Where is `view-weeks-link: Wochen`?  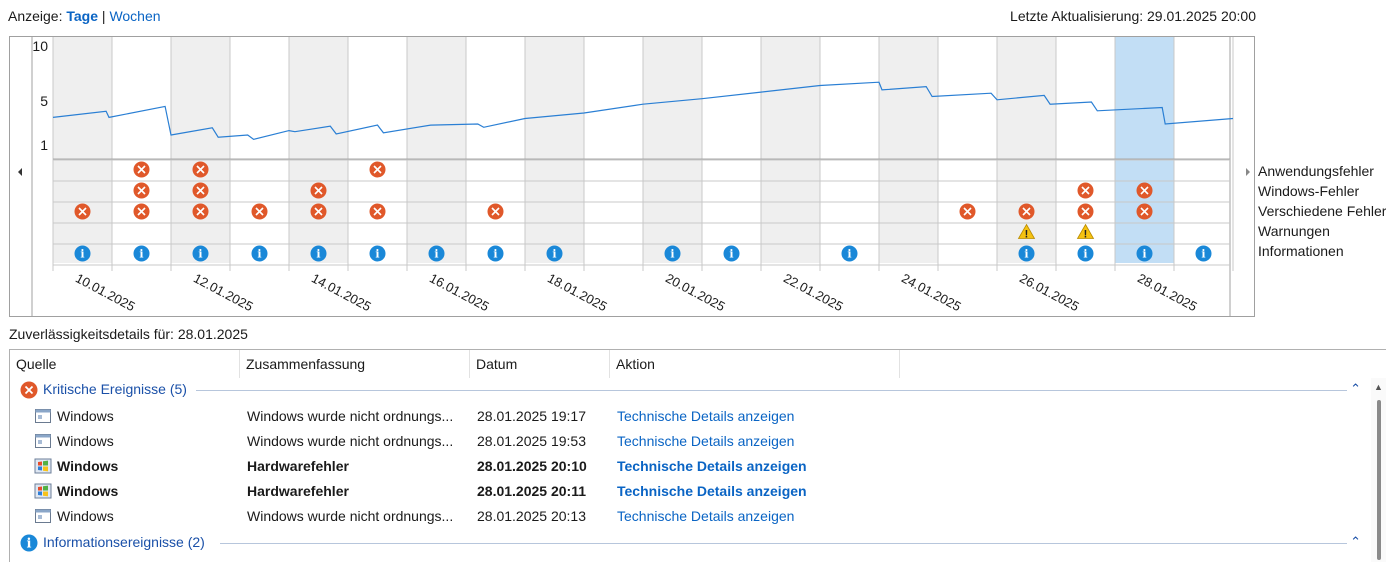 view-weeks-link: Wochen is located at coordinates (135, 16).